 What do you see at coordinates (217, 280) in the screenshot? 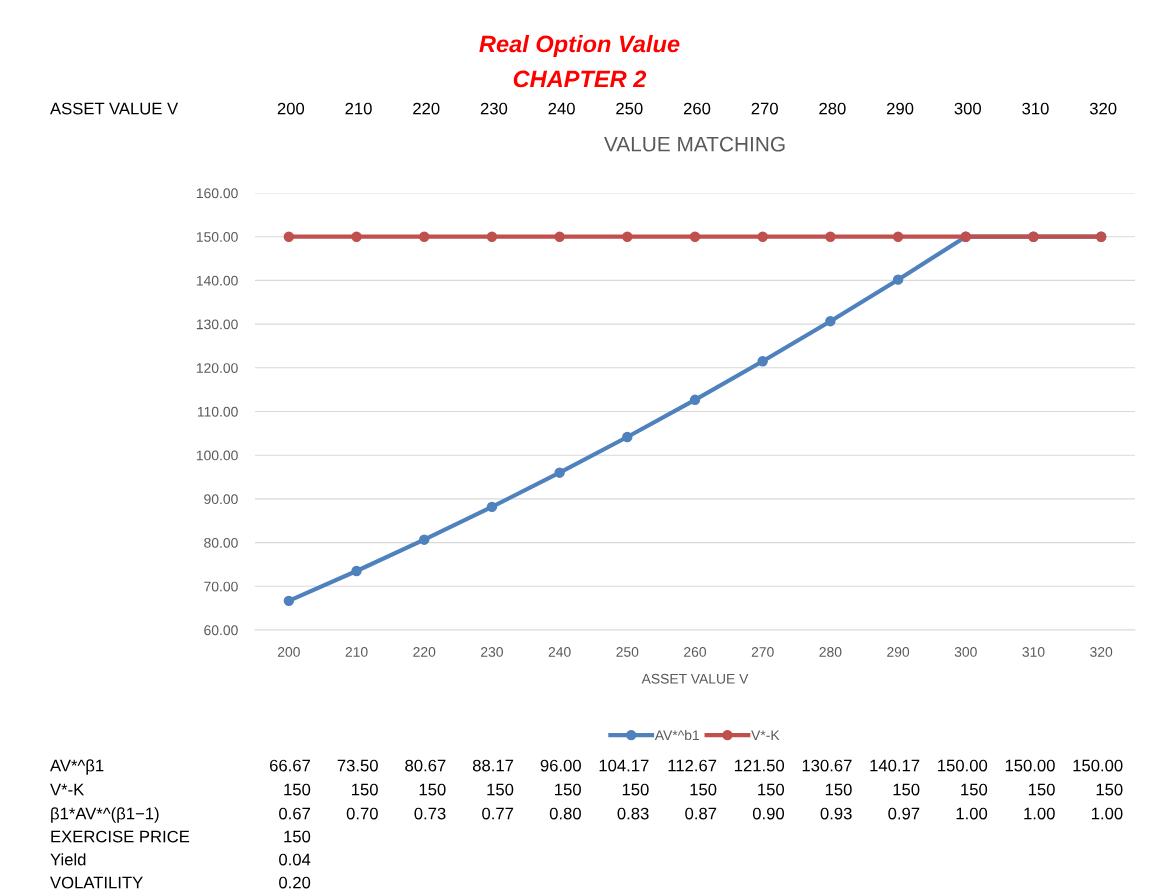
I see `y-tick-label: 140.00` at bounding box center [217, 280].